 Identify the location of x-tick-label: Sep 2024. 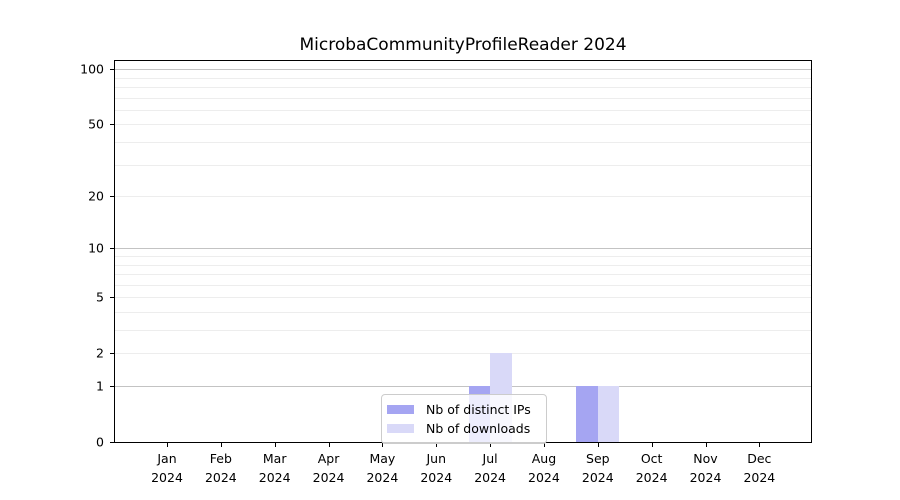
(598, 469).